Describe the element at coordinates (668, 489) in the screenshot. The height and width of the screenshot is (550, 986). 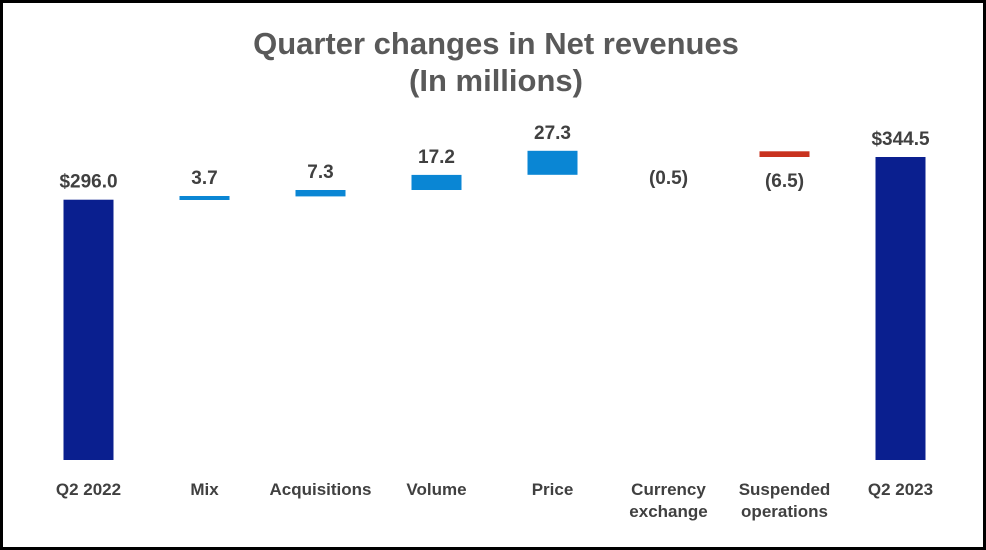
I see `category-label-5-line-0: Currency` at that location.